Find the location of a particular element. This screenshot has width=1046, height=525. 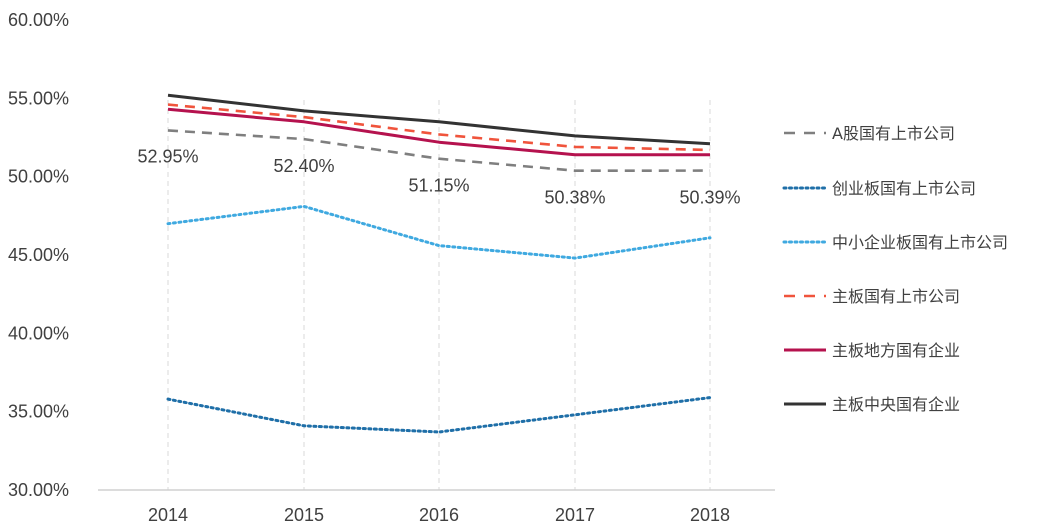

data-label: 50.38% is located at coordinates (574, 198).